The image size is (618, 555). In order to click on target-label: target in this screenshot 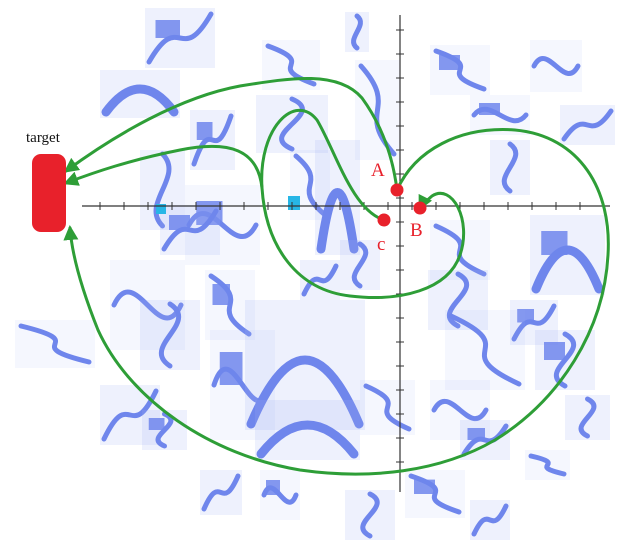, I will do `click(43, 138)`.